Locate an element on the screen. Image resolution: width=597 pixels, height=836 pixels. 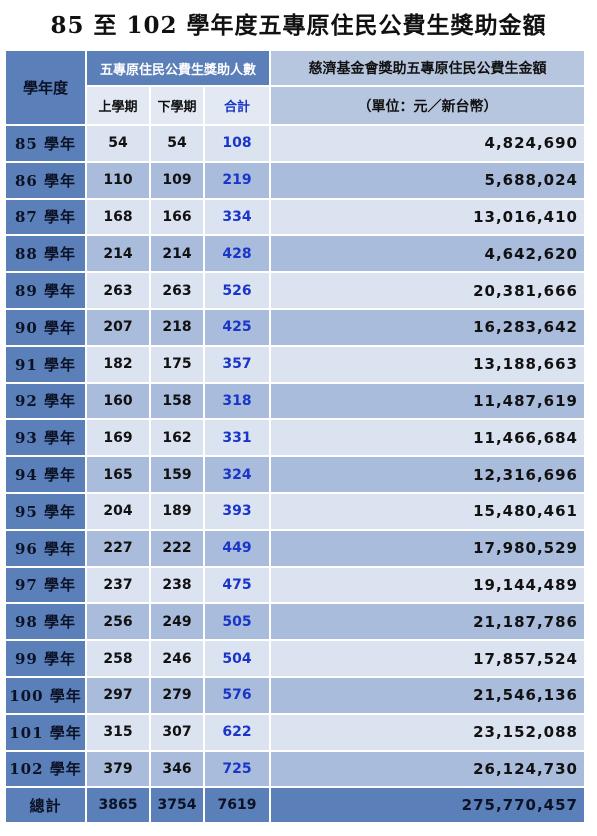
total-subtotal: 7619 is located at coordinates (238, 806).